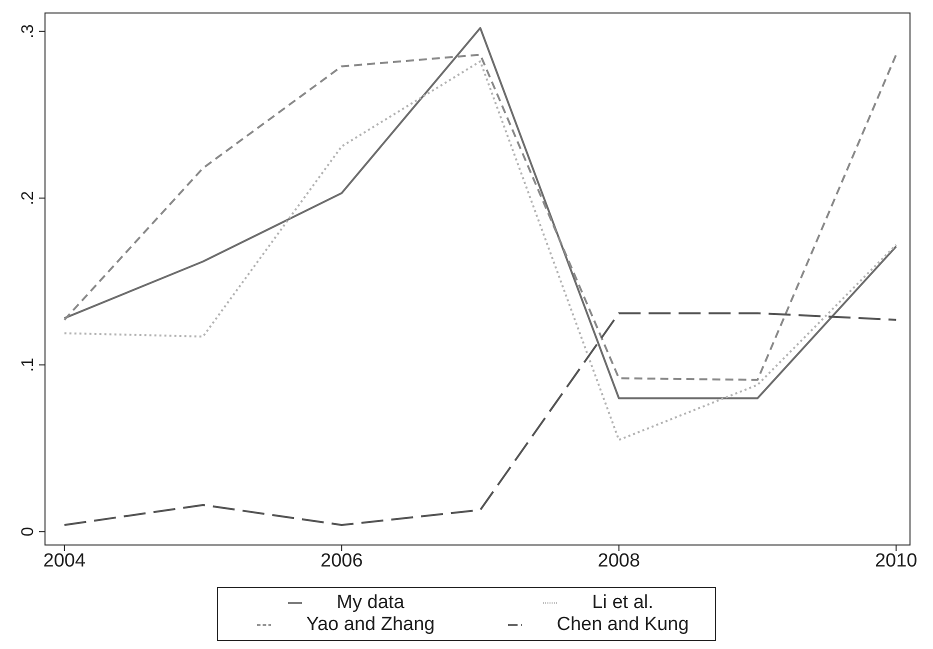 This screenshot has width=933, height=649. What do you see at coordinates (64, 561) in the screenshot?
I see `x-tick-label: 2004` at bounding box center [64, 561].